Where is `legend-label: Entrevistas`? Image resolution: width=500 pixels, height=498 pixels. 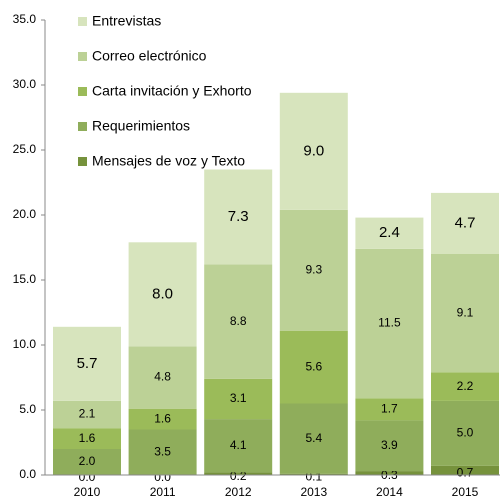
legend-label: Entrevistas is located at coordinates (126, 21).